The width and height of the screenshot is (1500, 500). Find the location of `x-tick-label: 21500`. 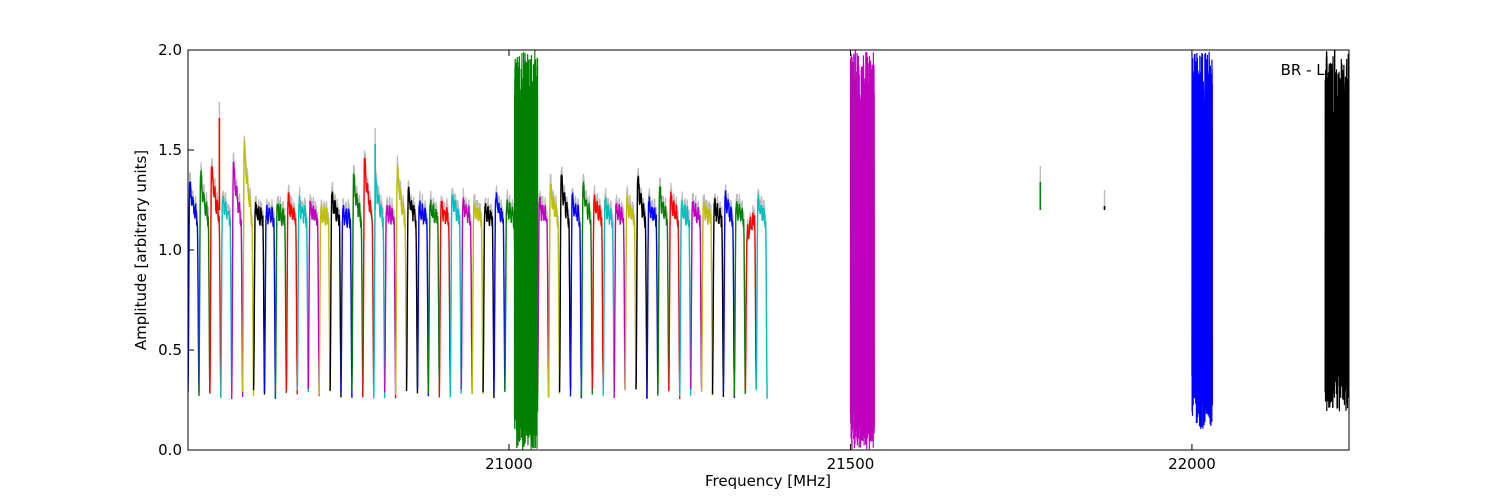

x-tick-label: 21500 is located at coordinates (851, 464).